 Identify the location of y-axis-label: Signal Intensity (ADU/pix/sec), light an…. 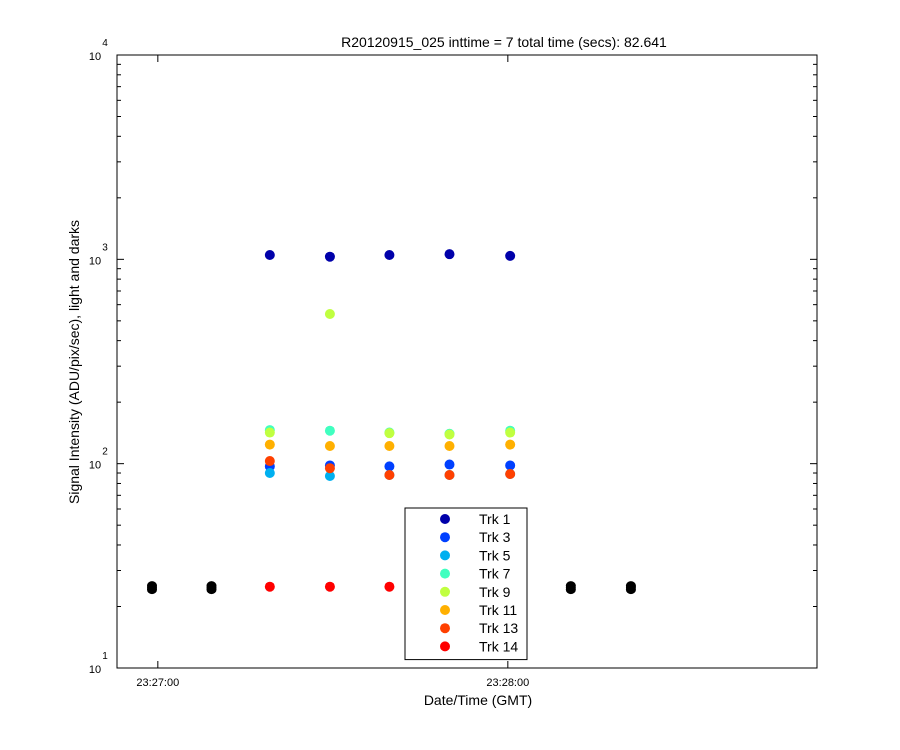
(74, 362).